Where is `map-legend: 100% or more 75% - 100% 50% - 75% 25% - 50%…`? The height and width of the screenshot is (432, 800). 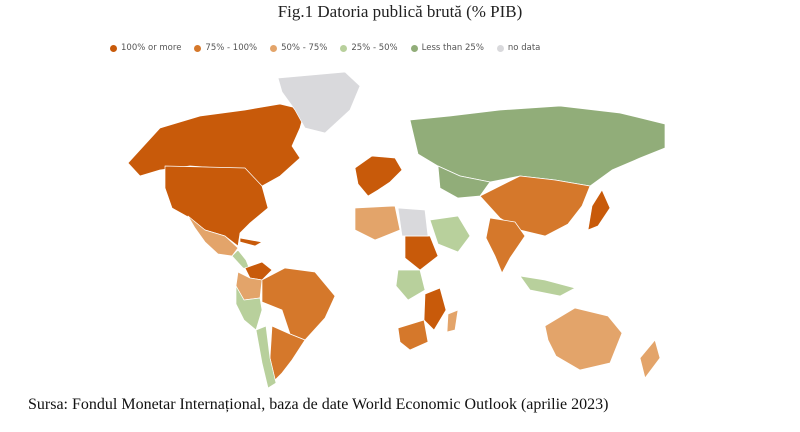 map-legend: 100% or more 75% - 100% 50% - 75% 25% - 50%… is located at coordinates (325, 48).